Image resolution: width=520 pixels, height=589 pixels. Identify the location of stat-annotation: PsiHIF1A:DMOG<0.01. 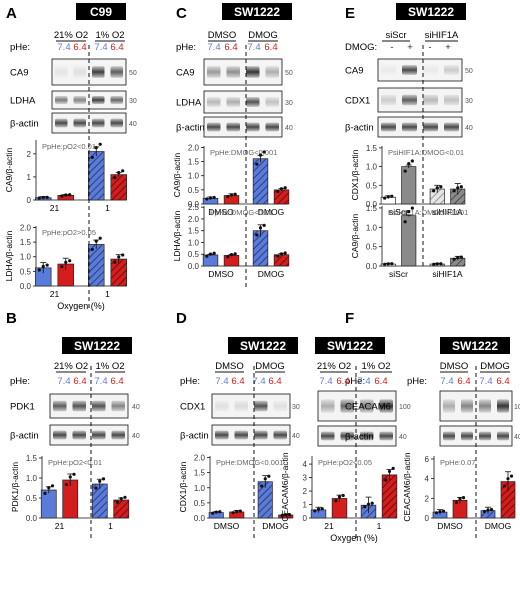
(426, 152).